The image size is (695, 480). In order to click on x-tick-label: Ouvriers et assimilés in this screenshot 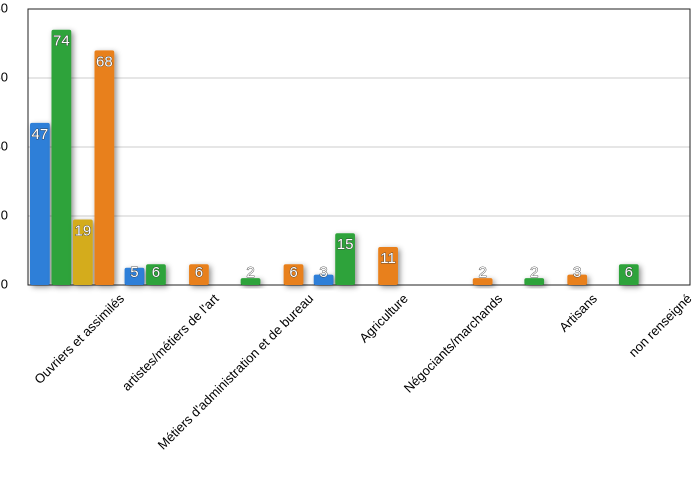, I will do `click(79, 339)`.